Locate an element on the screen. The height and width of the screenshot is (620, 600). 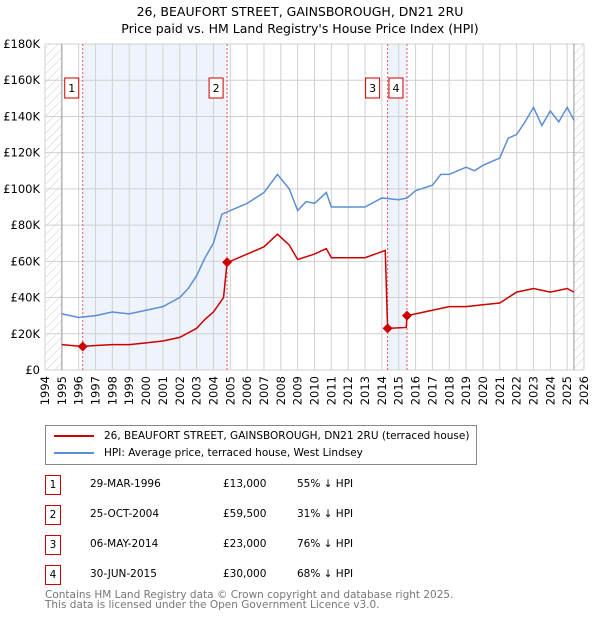
x-tick-label: 2013 is located at coordinates (365, 390).